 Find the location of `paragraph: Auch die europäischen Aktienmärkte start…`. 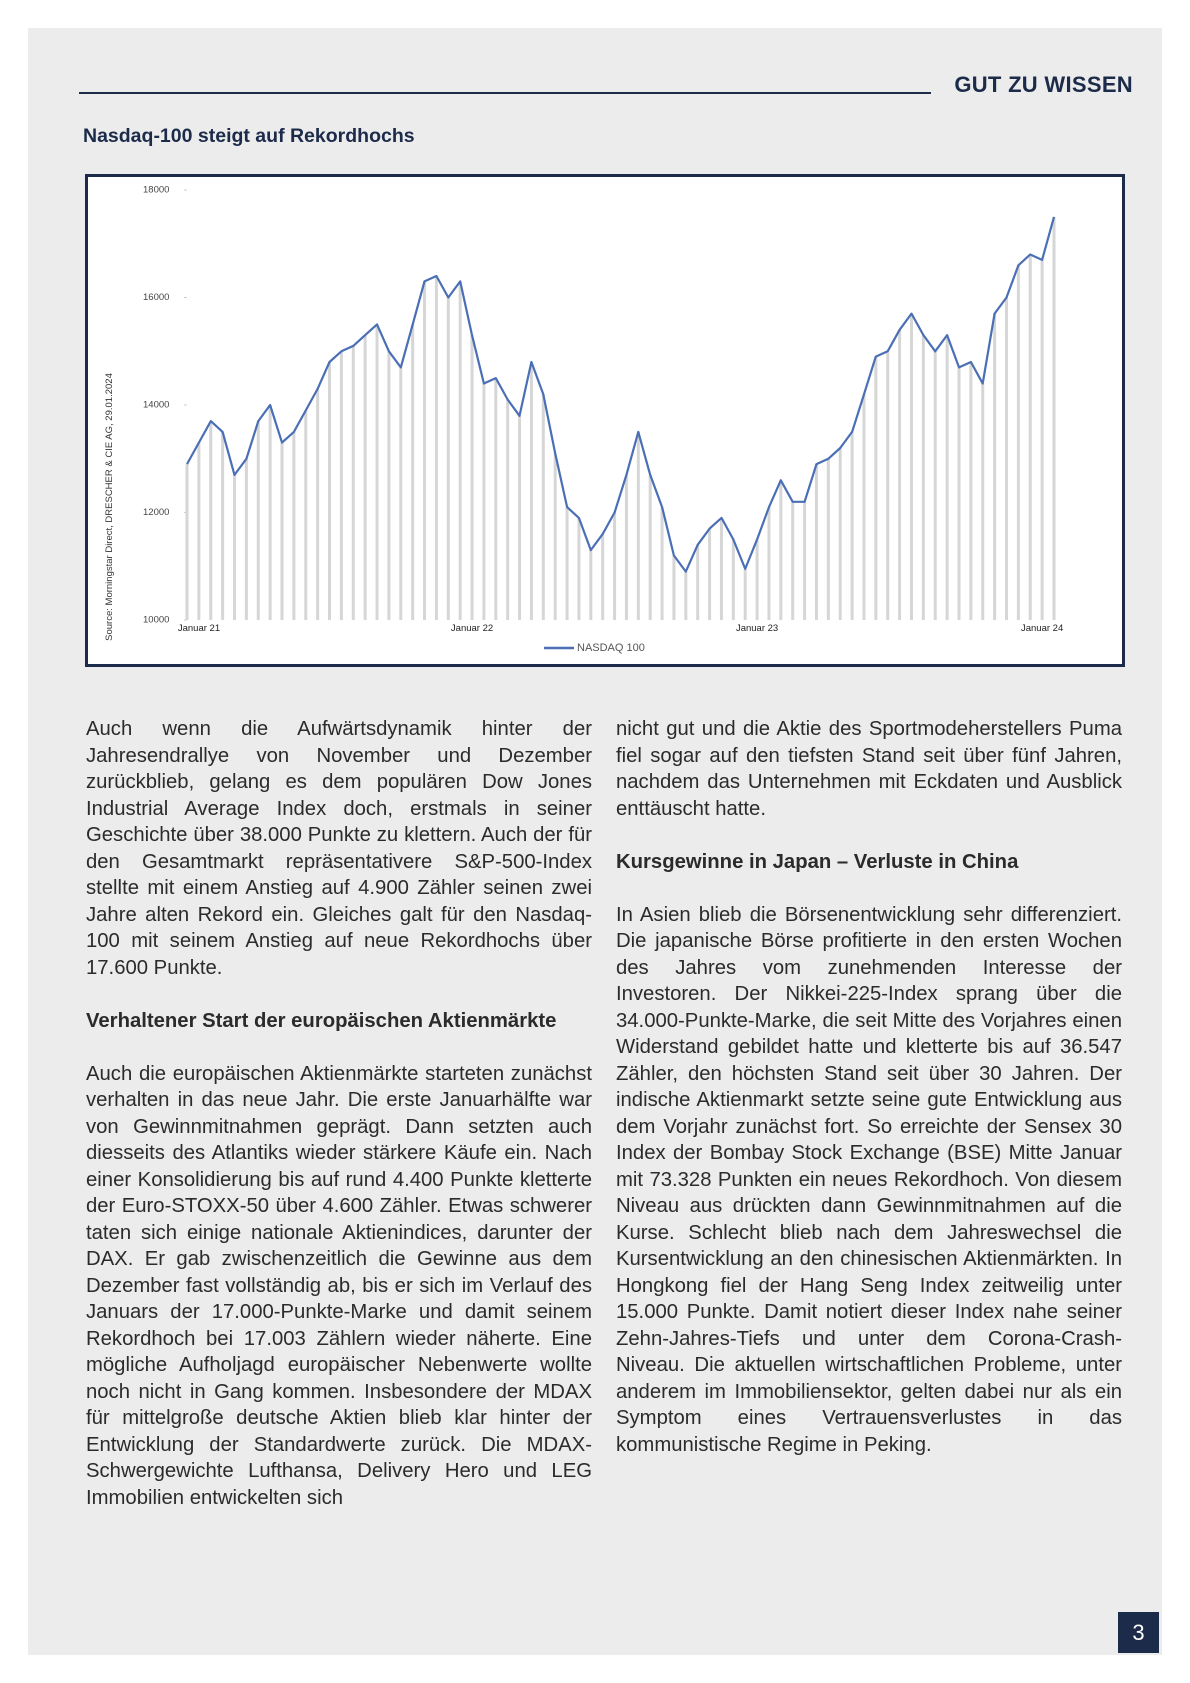

paragraph: Auch die europäischen Aktienmärkte start… is located at coordinates (339, 1285).